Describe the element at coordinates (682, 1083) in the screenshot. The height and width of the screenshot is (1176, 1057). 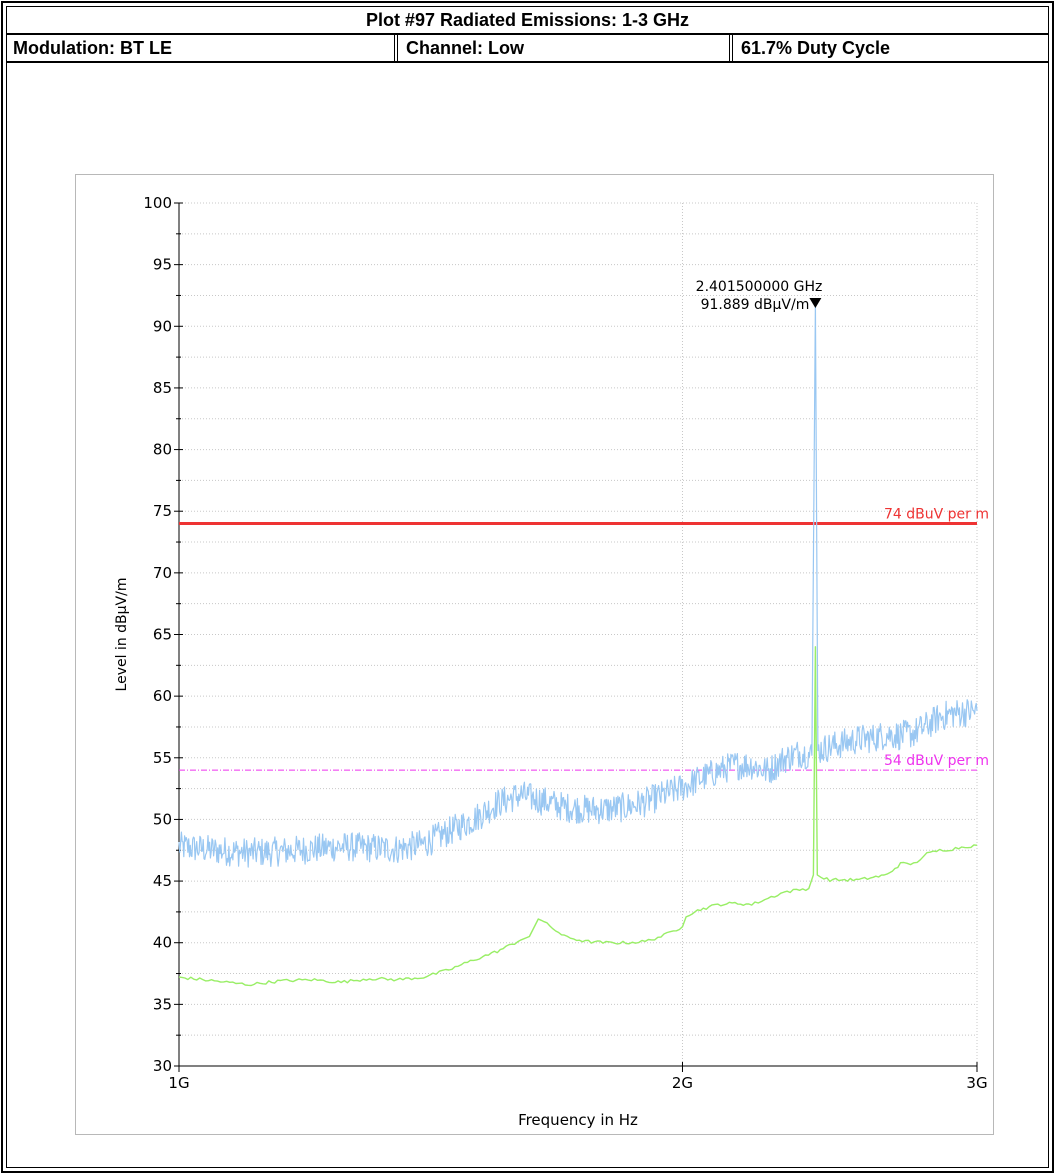
I see `x-tick-label: 2G` at that location.